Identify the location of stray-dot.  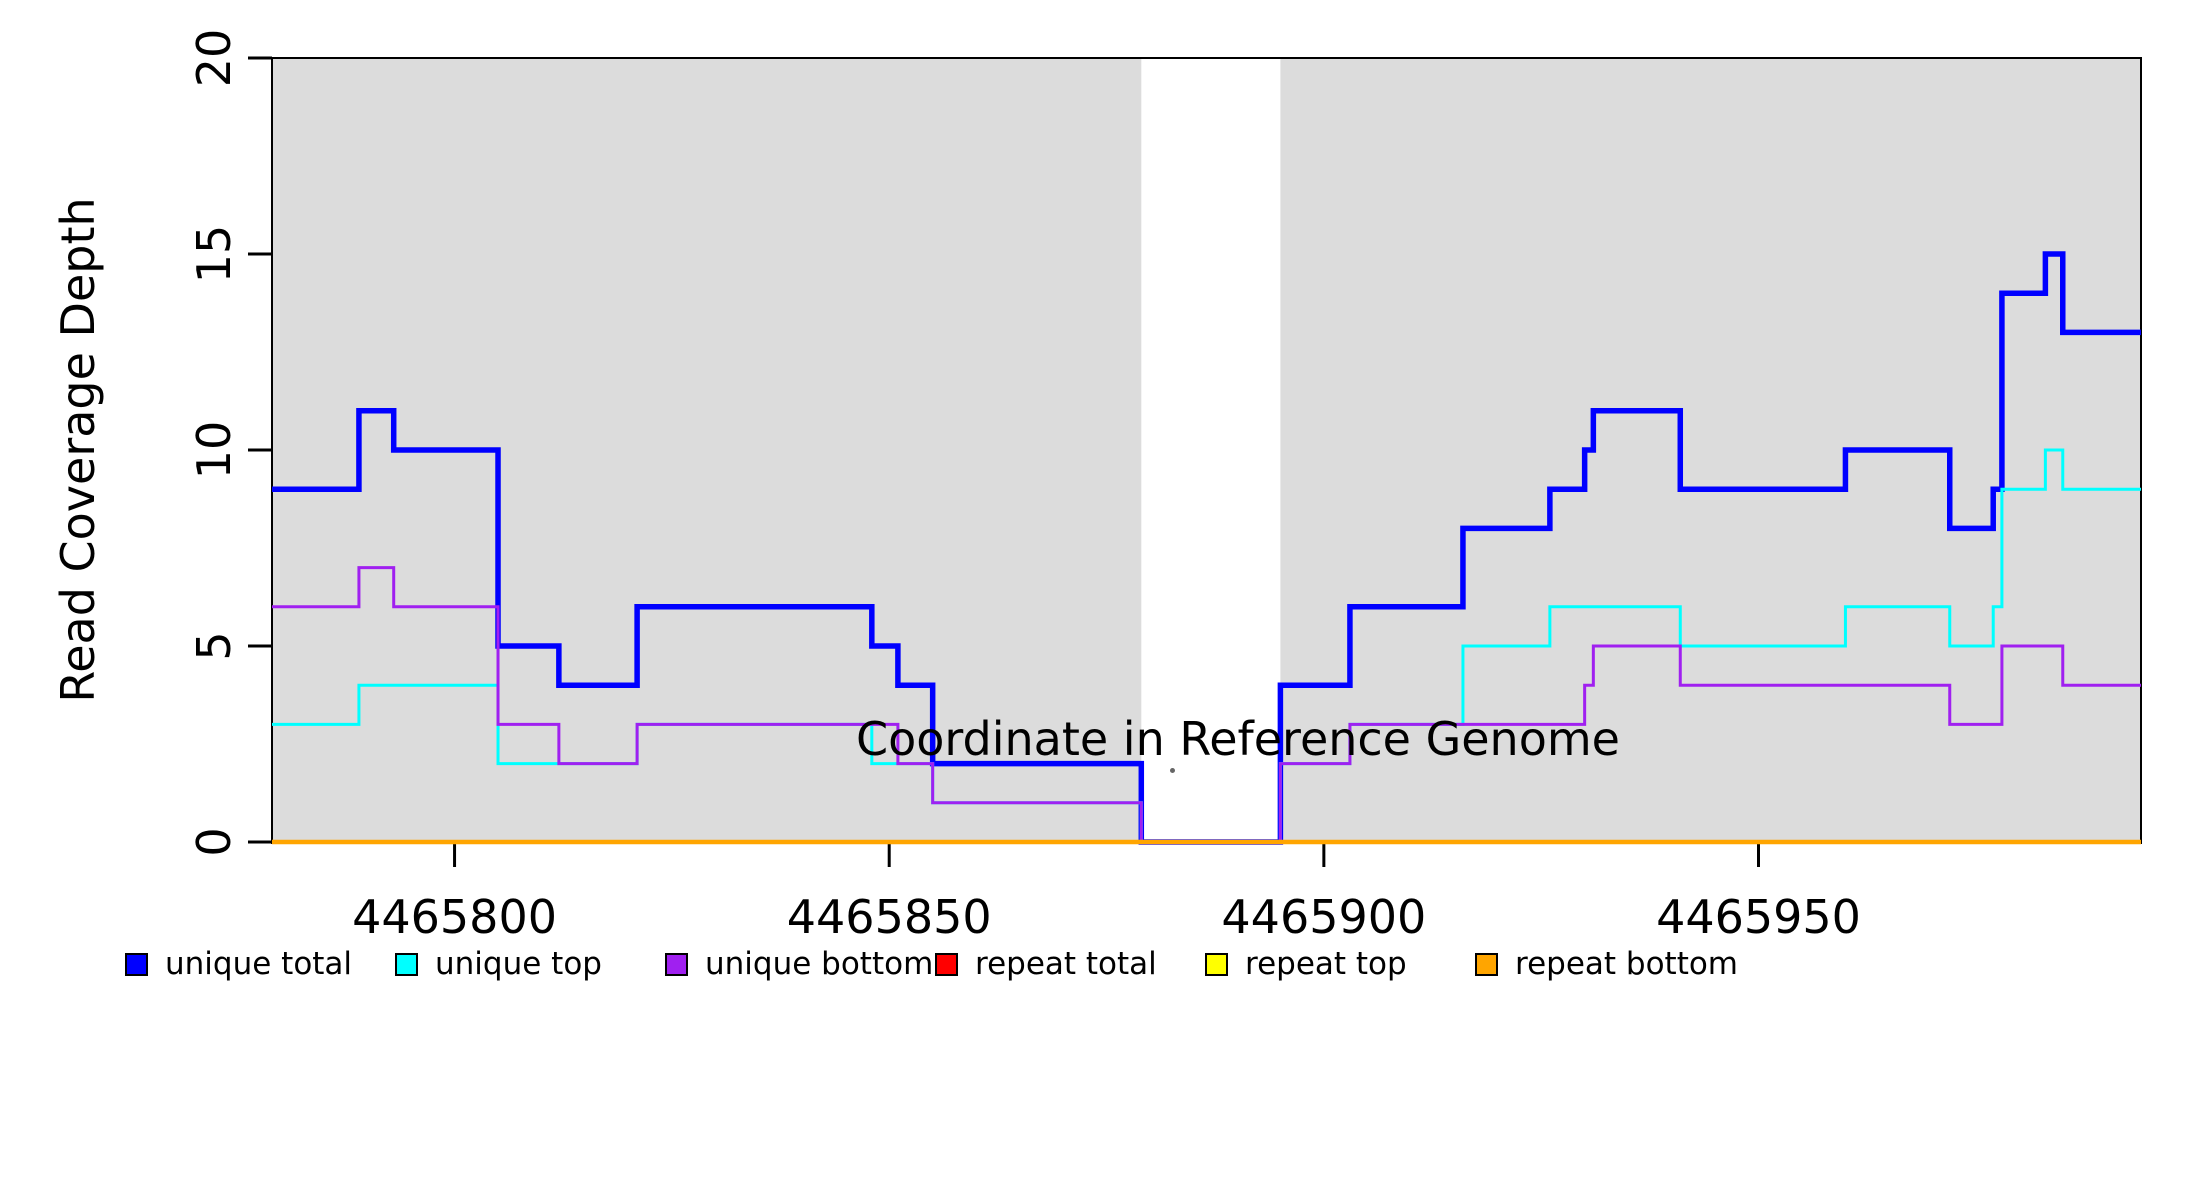
(1172, 770).